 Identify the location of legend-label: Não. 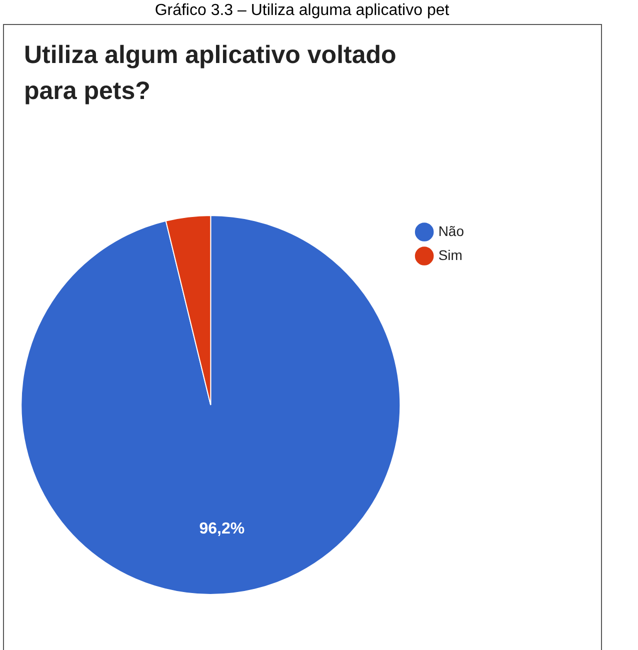
(451, 230).